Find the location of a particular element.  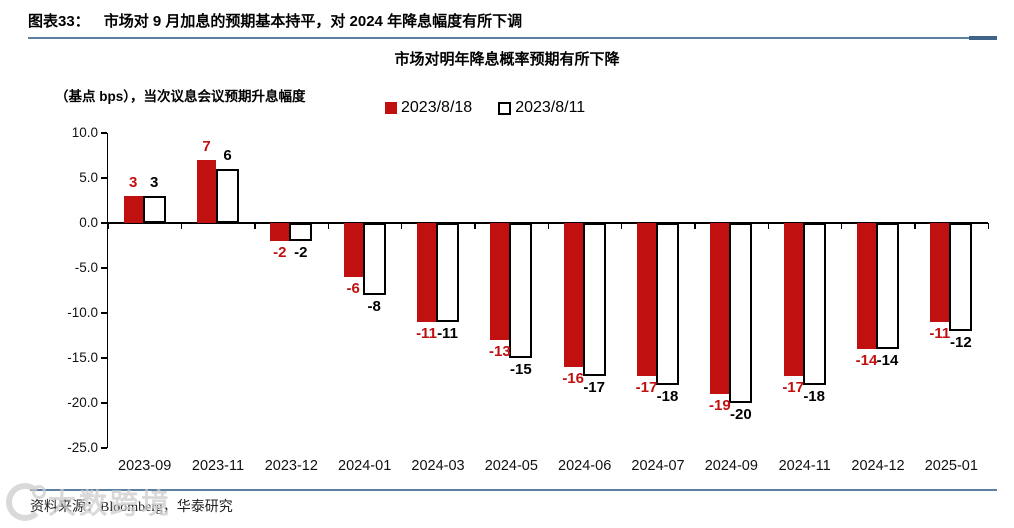

y-axis-tick-label: -10.0 is located at coordinates (82, 312).